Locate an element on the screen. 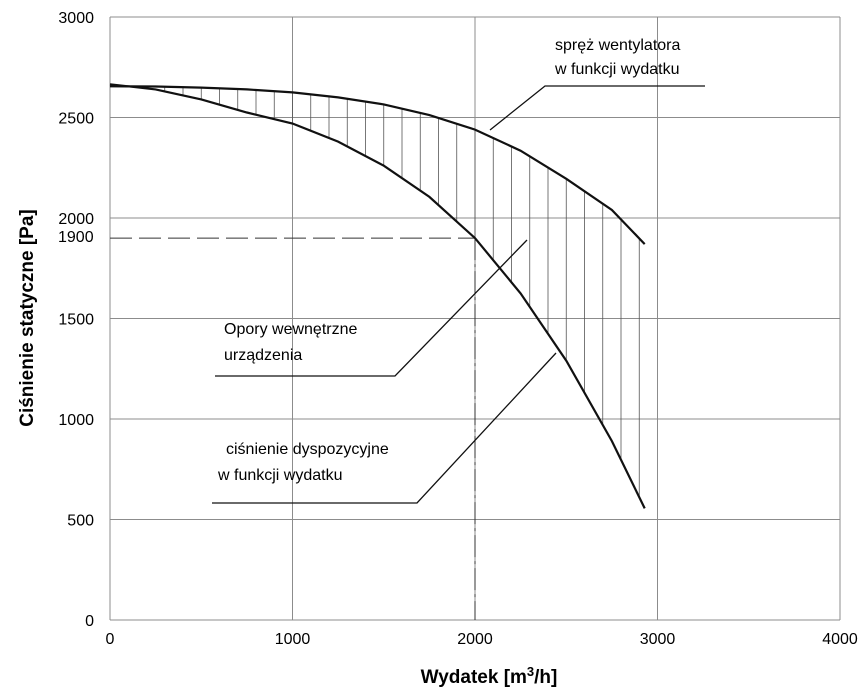 This screenshot has height=688, width=861. y-axis-title: Ciśnienie statyczne [Pa] is located at coordinates (27, 318).